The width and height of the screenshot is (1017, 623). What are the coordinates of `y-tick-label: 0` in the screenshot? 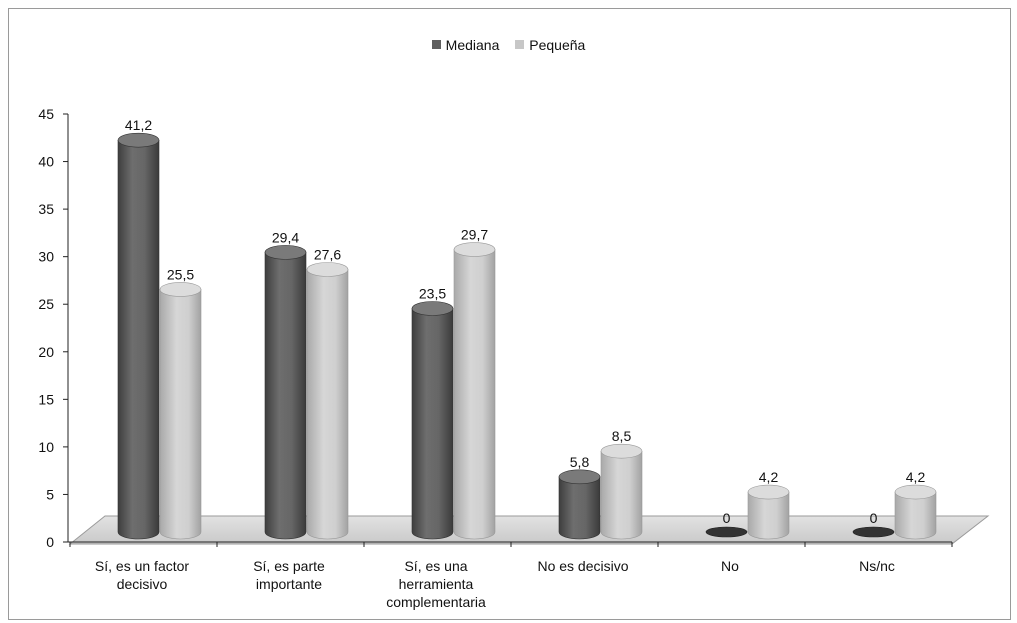 It's located at (50, 542).